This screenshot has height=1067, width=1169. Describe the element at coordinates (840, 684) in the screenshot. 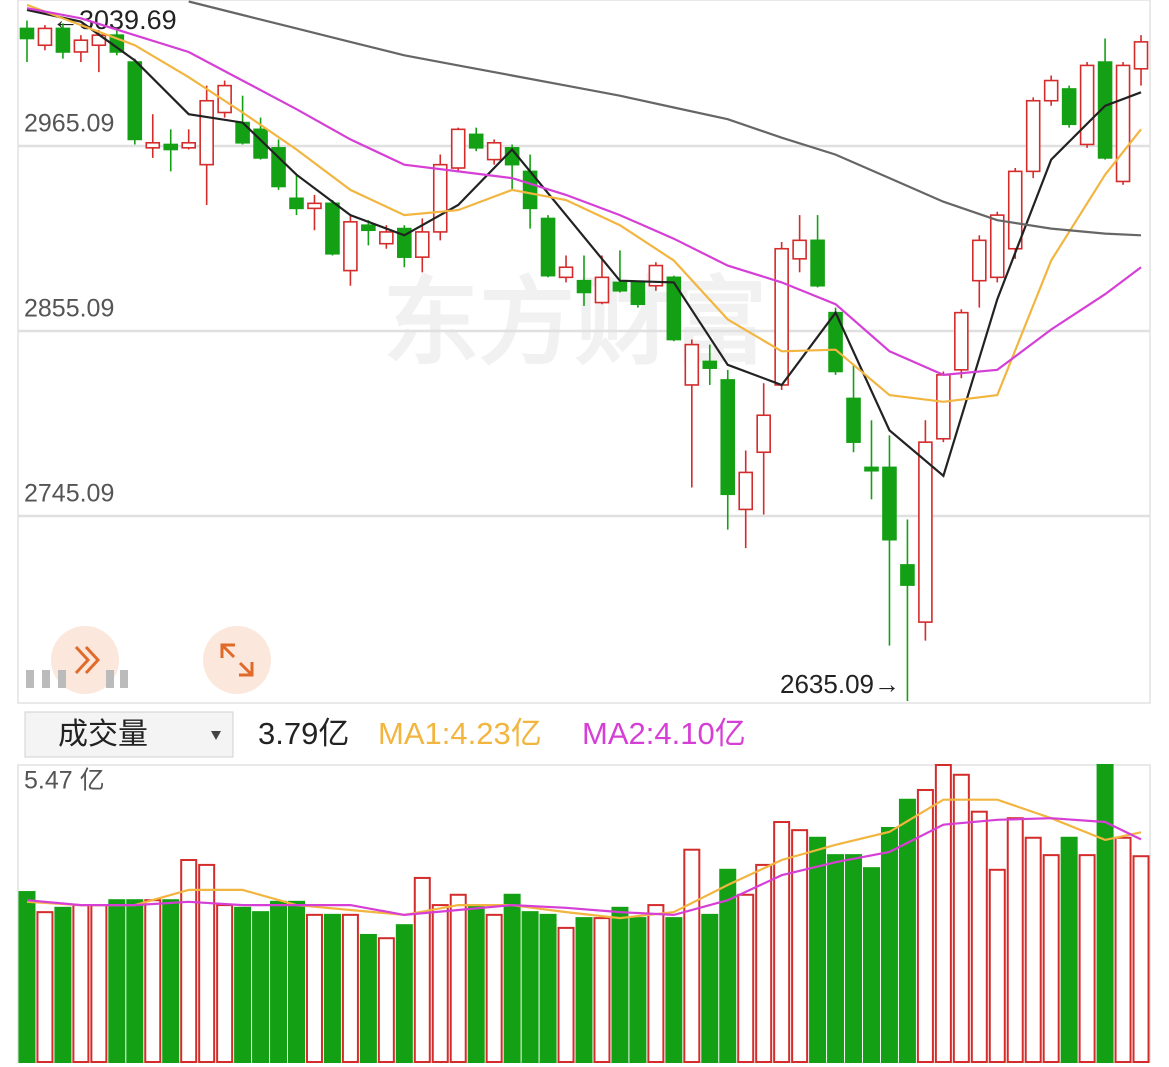

I see `low-annotation: 2635.09→` at that location.